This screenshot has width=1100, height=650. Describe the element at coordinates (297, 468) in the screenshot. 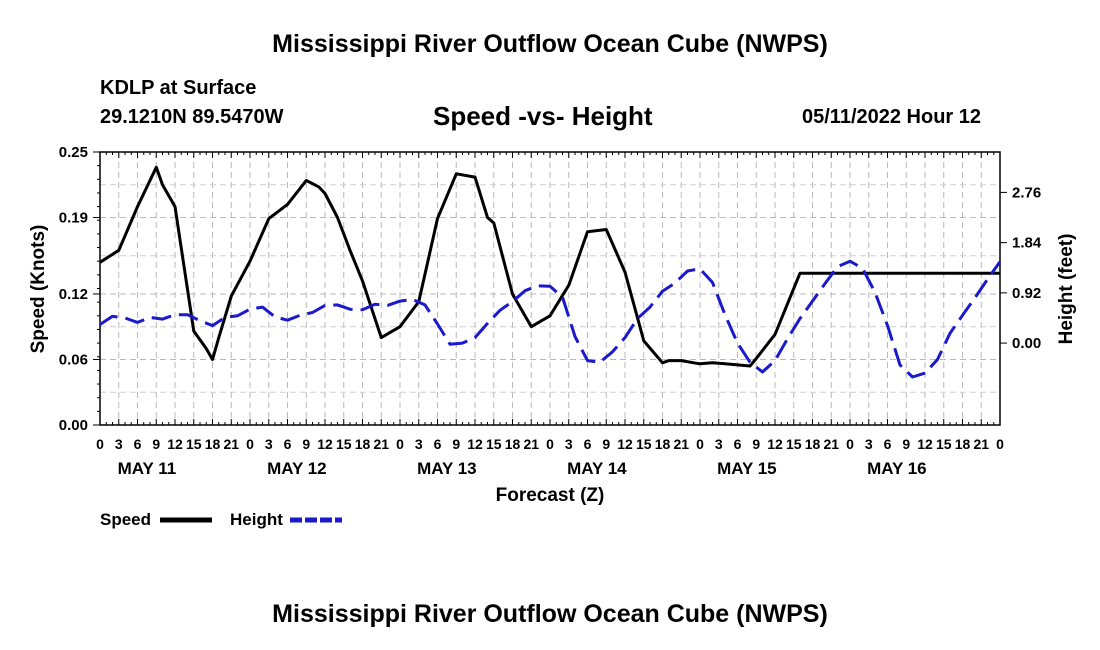

I see `day-label: MAY 12` at that location.